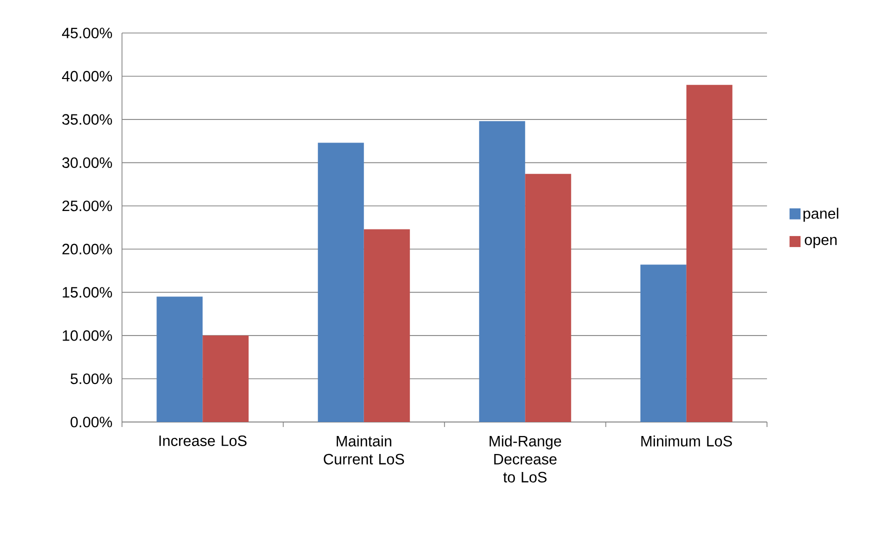 The height and width of the screenshot is (539, 894). What do you see at coordinates (87, 33) in the screenshot?
I see `y-tick-label: 45.00%` at bounding box center [87, 33].